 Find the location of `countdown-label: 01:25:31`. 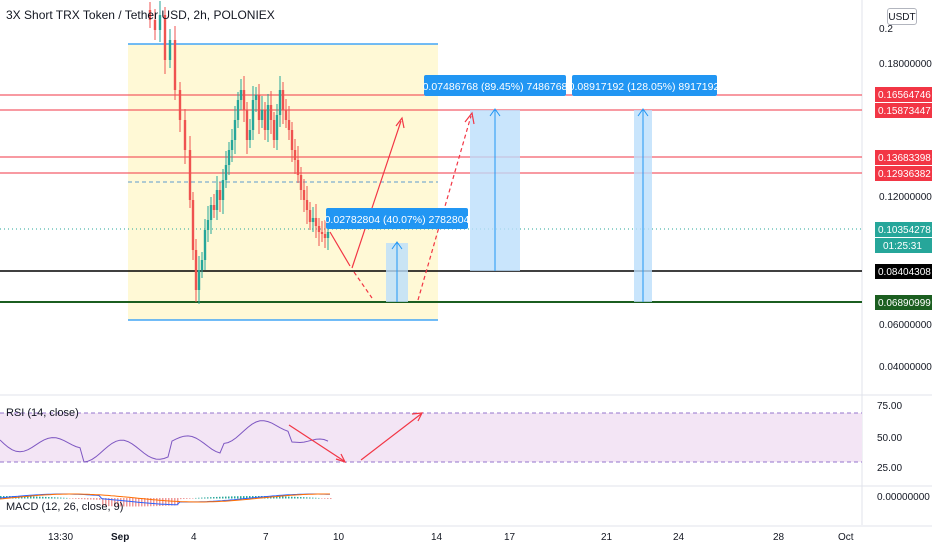

countdown-label: 01:25:31 is located at coordinates (902, 246).